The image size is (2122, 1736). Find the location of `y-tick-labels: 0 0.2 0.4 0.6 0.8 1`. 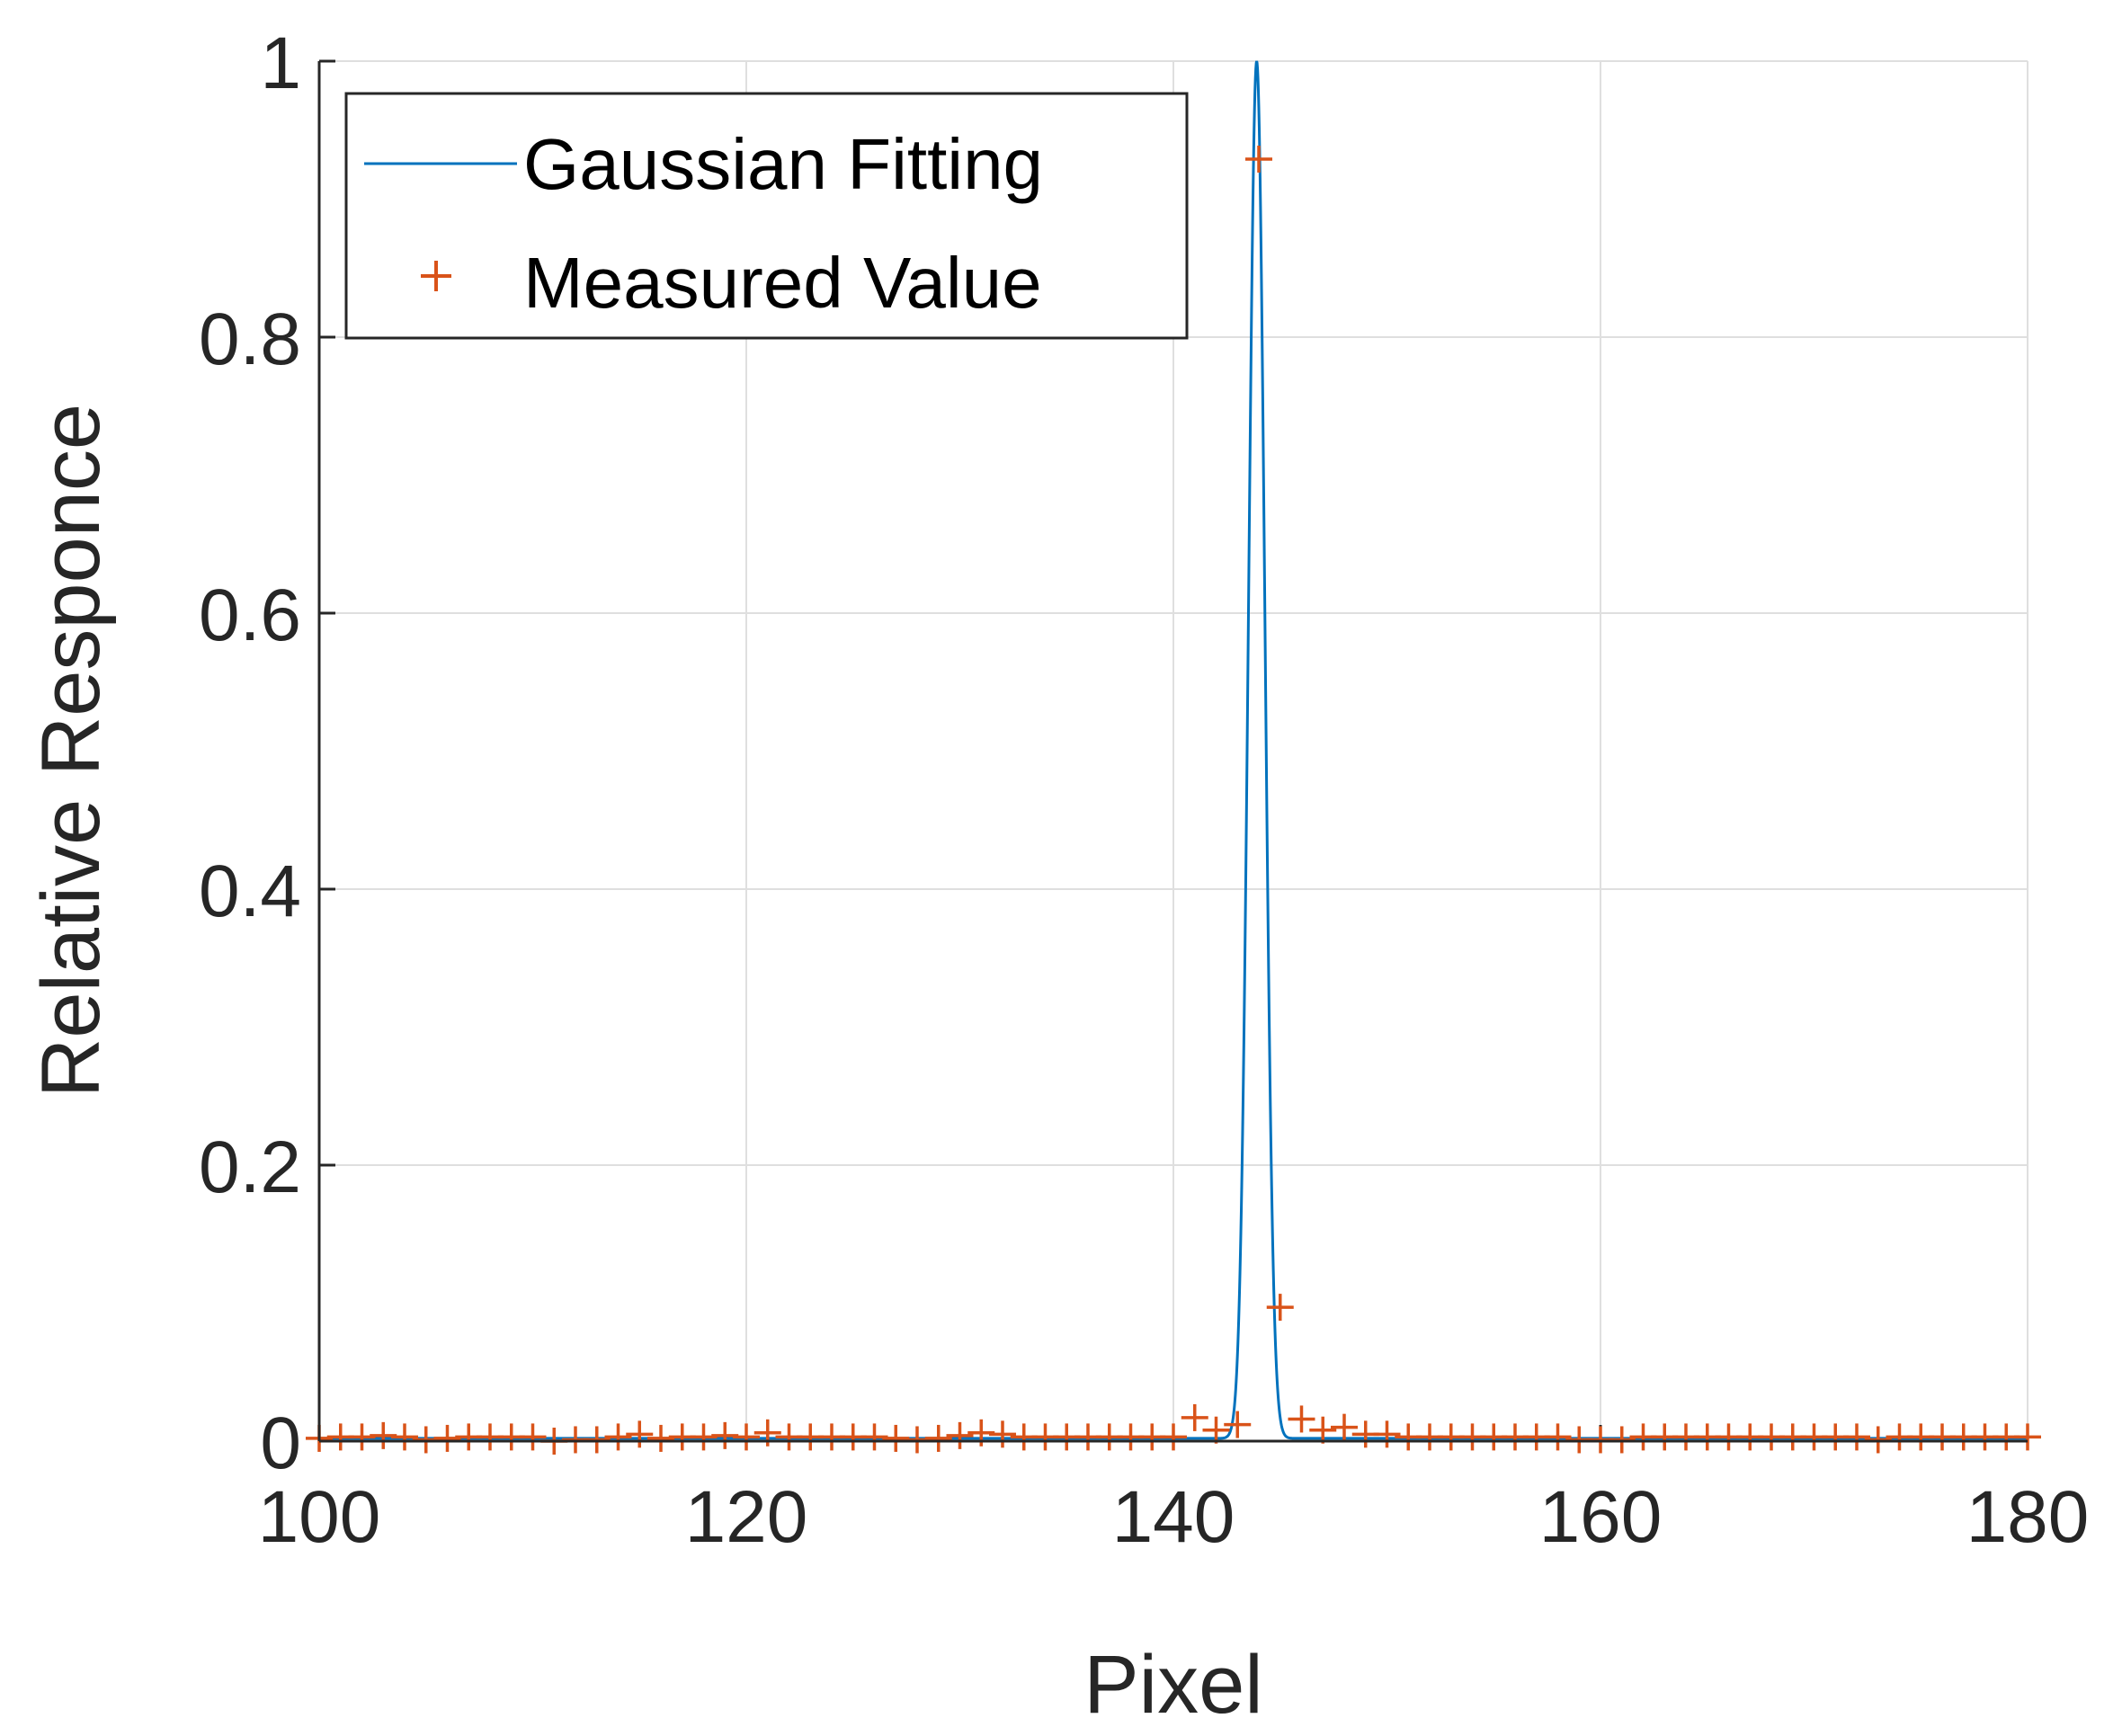

y-tick-labels: 0 0.2 0.4 0.6 0.8 1 is located at coordinates (250, 753).